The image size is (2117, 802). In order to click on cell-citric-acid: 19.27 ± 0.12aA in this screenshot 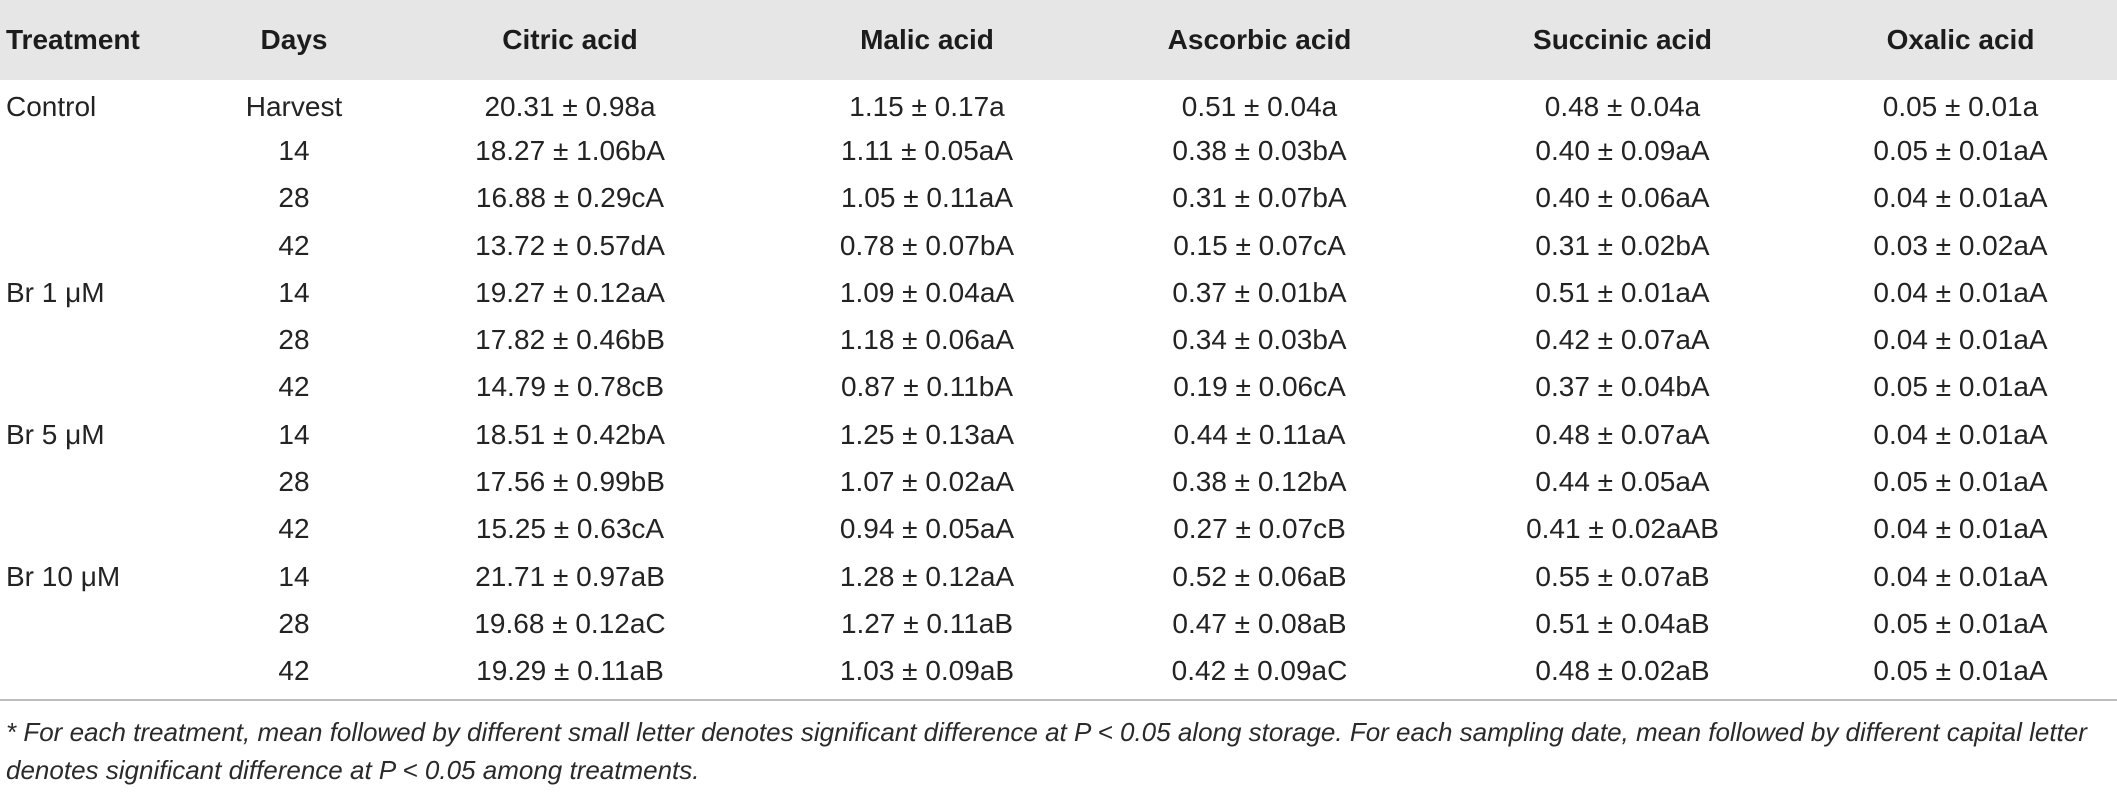, I will do `click(570, 292)`.